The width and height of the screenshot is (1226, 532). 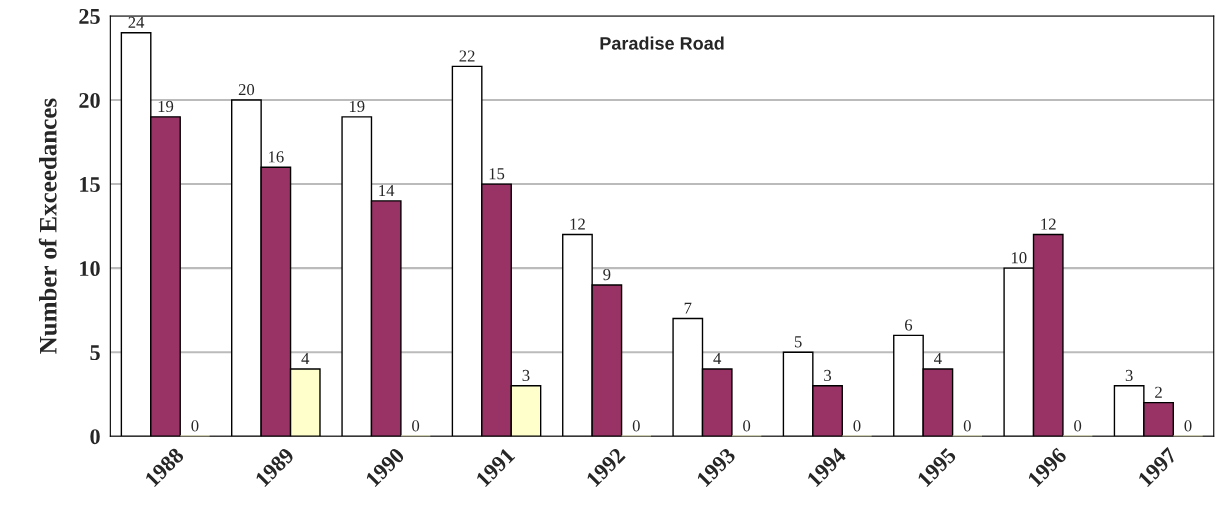 I want to click on data-label: 5, so click(x=798, y=342).